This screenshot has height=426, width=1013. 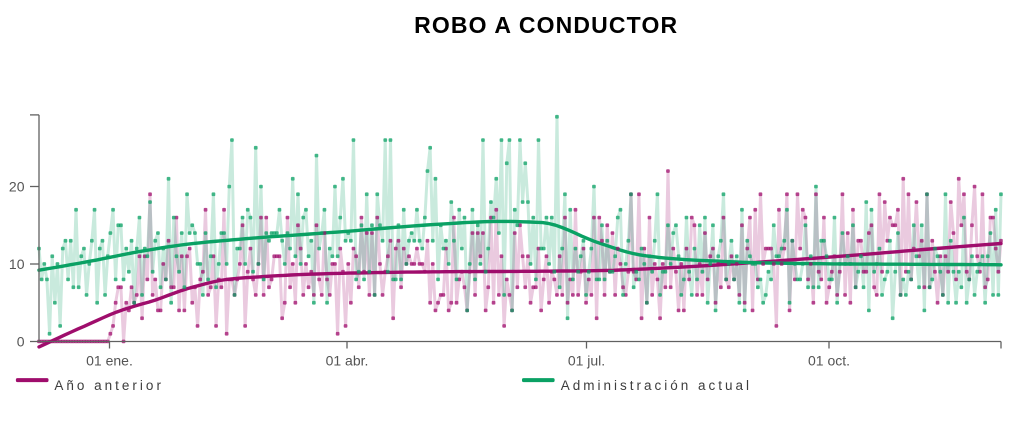 I want to click on svg-text: ROBO A CONDUCTOR, so click(x=546, y=25).